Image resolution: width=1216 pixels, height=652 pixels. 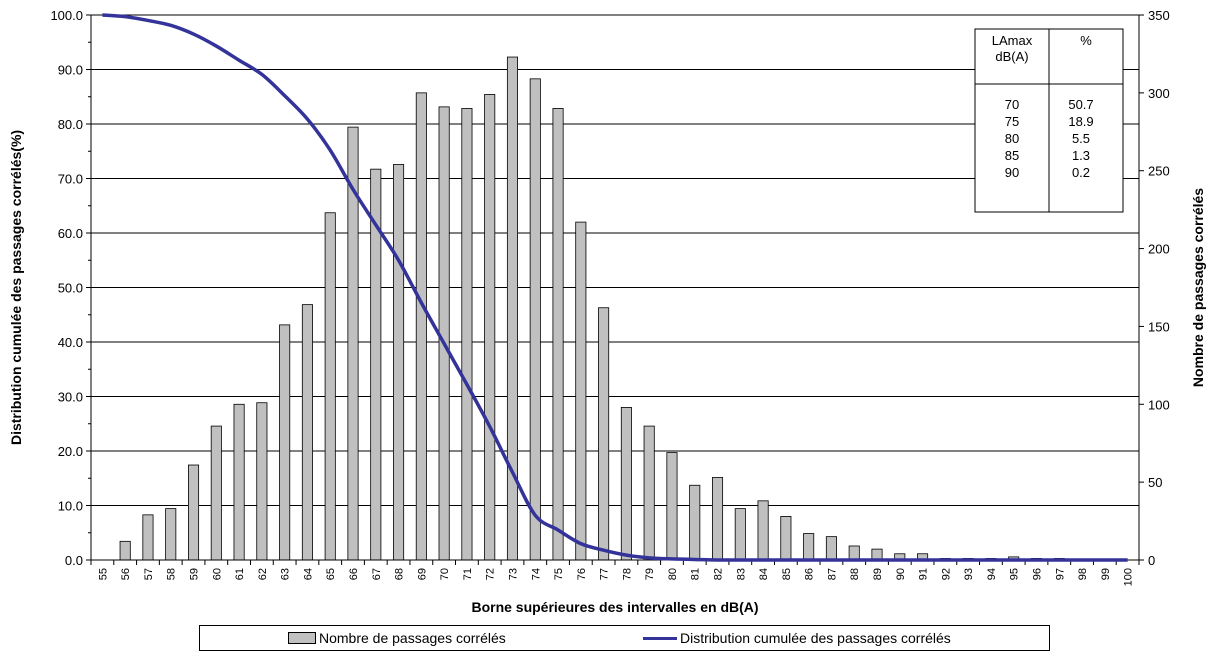 What do you see at coordinates (491, 574) in the screenshot?
I see `x-tick-label: 72` at bounding box center [491, 574].